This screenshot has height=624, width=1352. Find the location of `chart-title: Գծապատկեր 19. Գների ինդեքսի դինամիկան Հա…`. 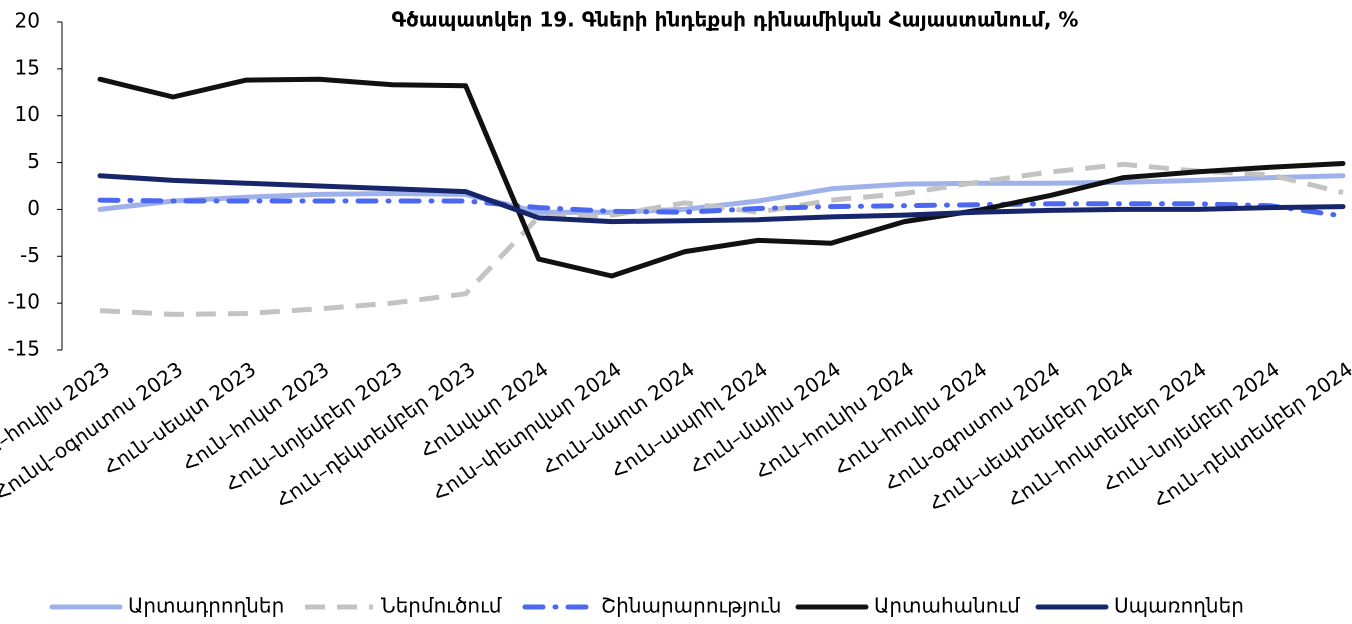

chart-title: Գծապատկեր 19. Գների ինդեքսի դինամիկան Հա… is located at coordinates (735, 20).